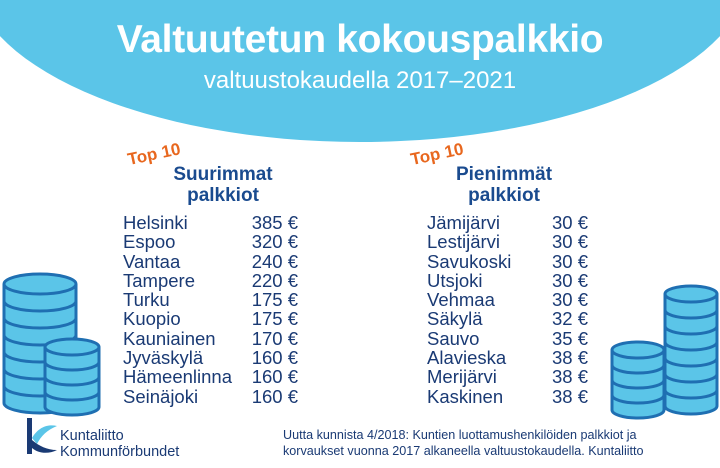 The height and width of the screenshot is (468, 720). I want to click on list-item: Turku 175 €, so click(210, 300).